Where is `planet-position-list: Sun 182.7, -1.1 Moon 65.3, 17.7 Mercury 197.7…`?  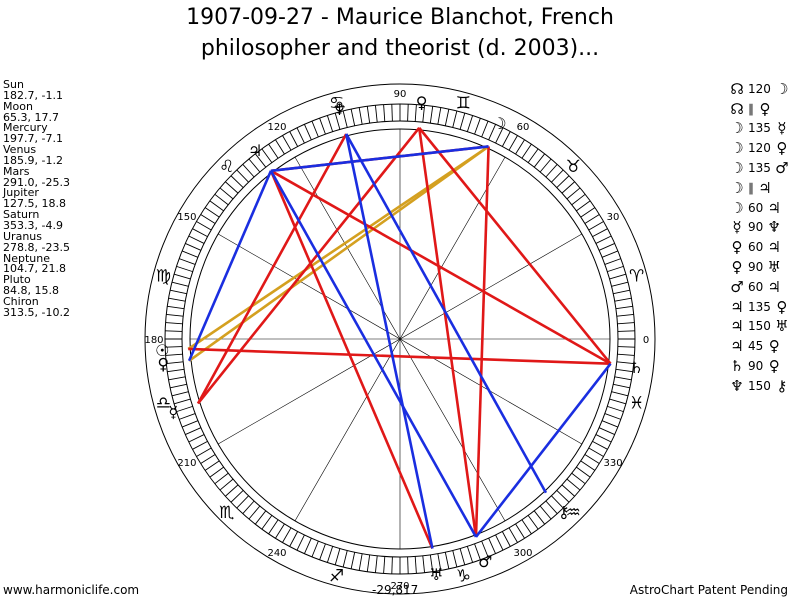 planet-position-list: Sun 182.7, -1.1 Moon 65.3, 17.7 Mercury 197.7… is located at coordinates (36, 198).